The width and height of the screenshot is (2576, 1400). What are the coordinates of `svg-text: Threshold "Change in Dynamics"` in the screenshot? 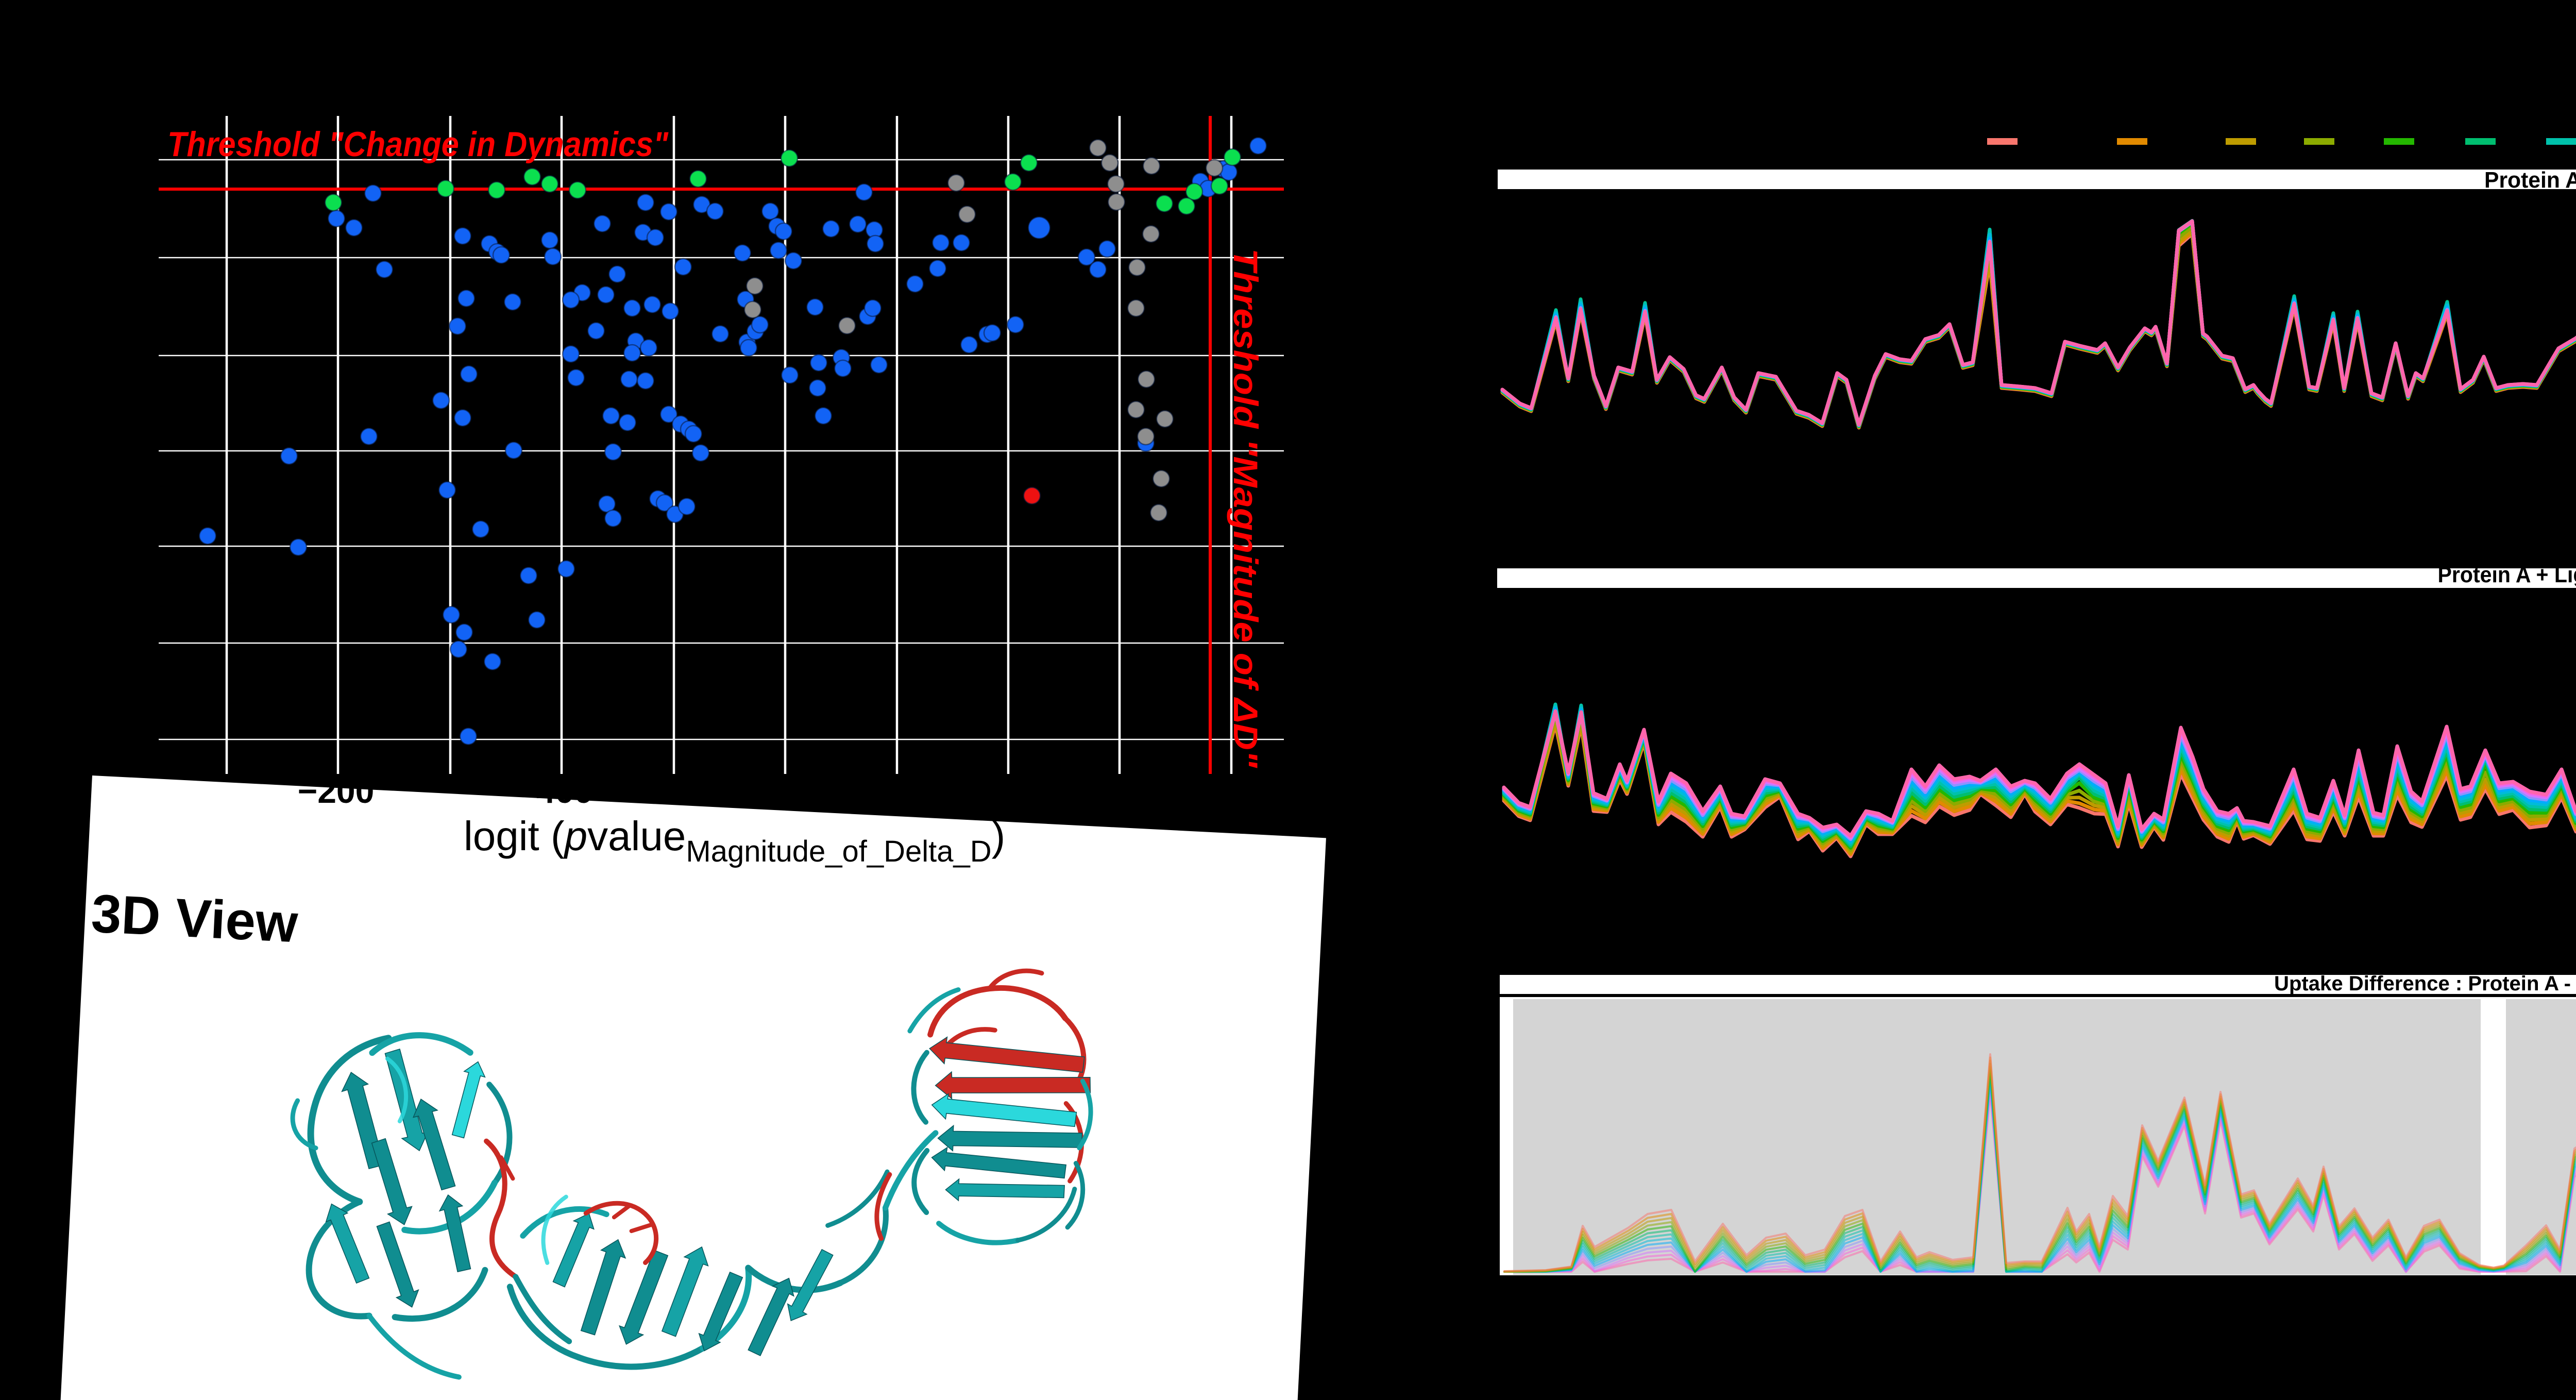 It's located at (418, 144).